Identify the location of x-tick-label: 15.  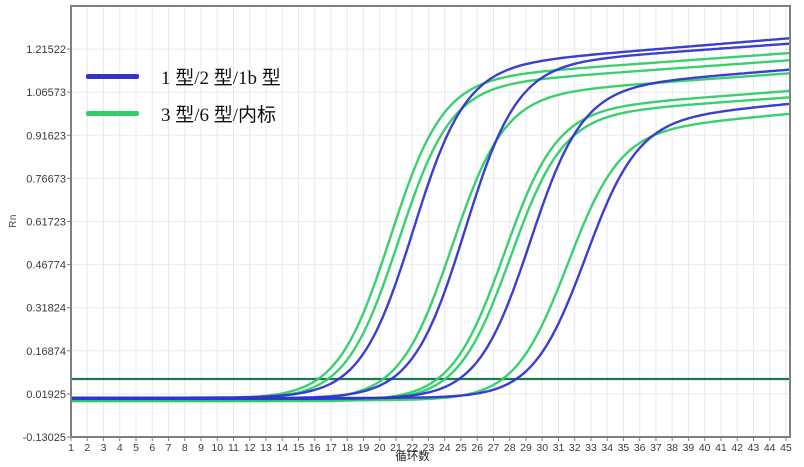
(299, 448).